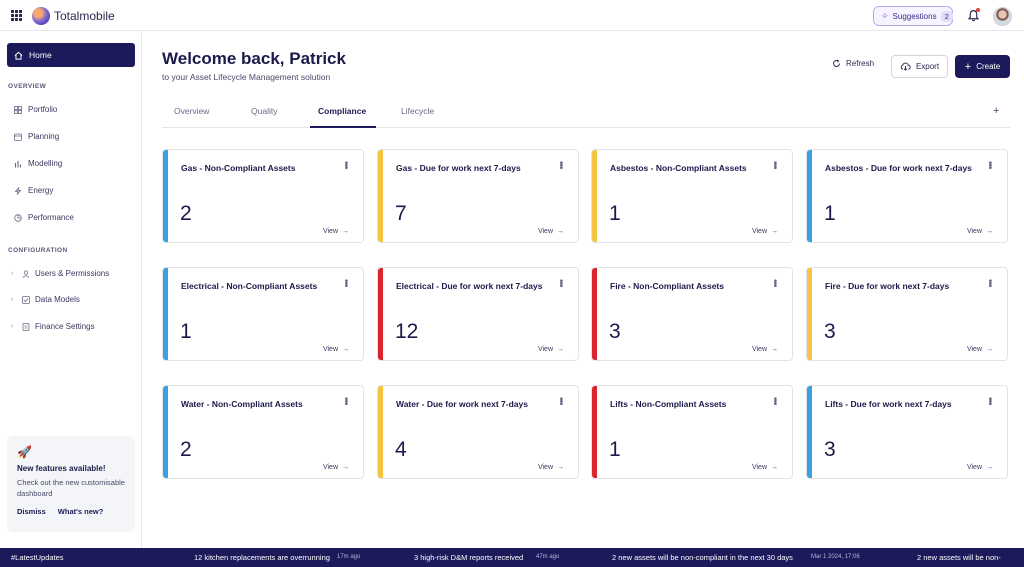 Image resolution: width=1024 pixels, height=567 pixels. What do you see at coordinates (262, 557) in the screenshot?
I see `ticker-message: 12 kitchen replacements are overrunning` at bounding box center [262, 557].